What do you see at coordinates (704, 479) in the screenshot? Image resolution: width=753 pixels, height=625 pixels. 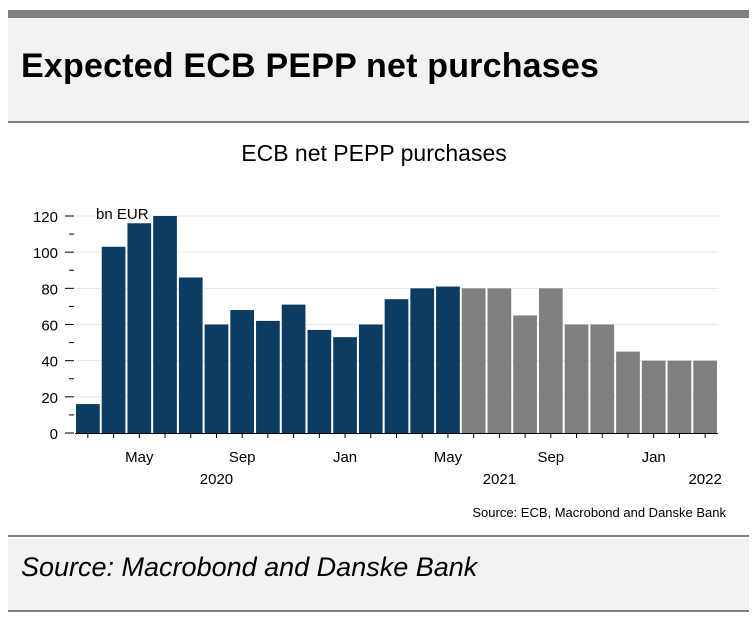 I see `year-label: 2022` at bounding box center [704, 479].